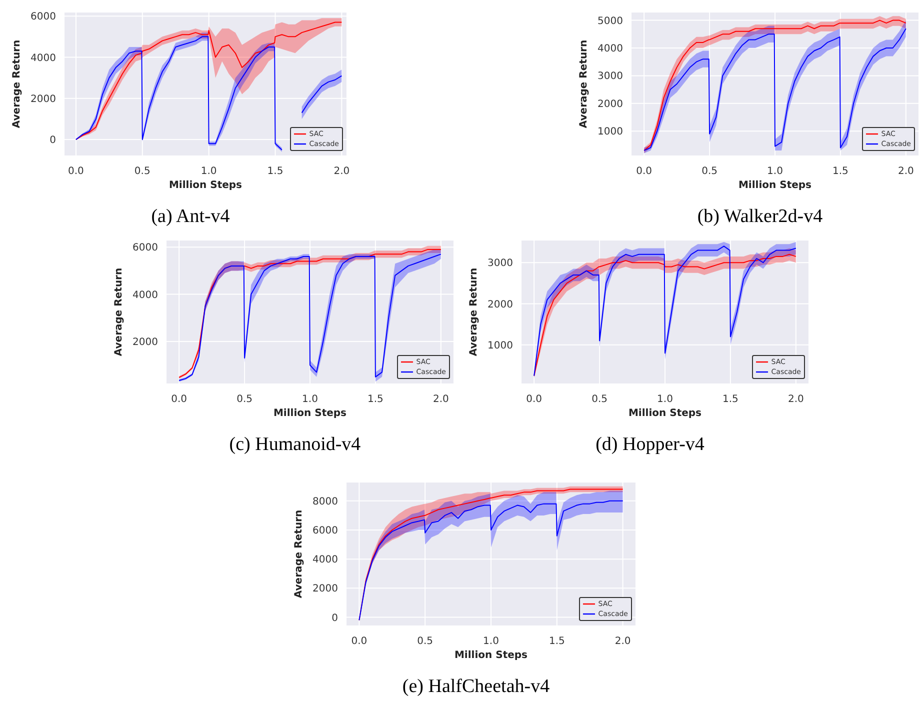 Image resolution: width=924 pixels, height=704 pixels. What do you see at coordinates (476, 687) in the screenshot?
I see `text: (e) HalfCheetah-v4` at bounding box center [476, 687].